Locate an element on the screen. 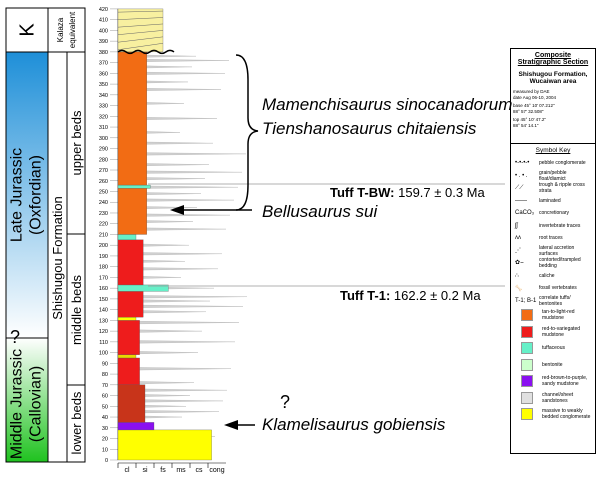 This screenshot has width=600, height=477. base-lat: base 45° 10' 07.212" is located at coordinates (534, 105).